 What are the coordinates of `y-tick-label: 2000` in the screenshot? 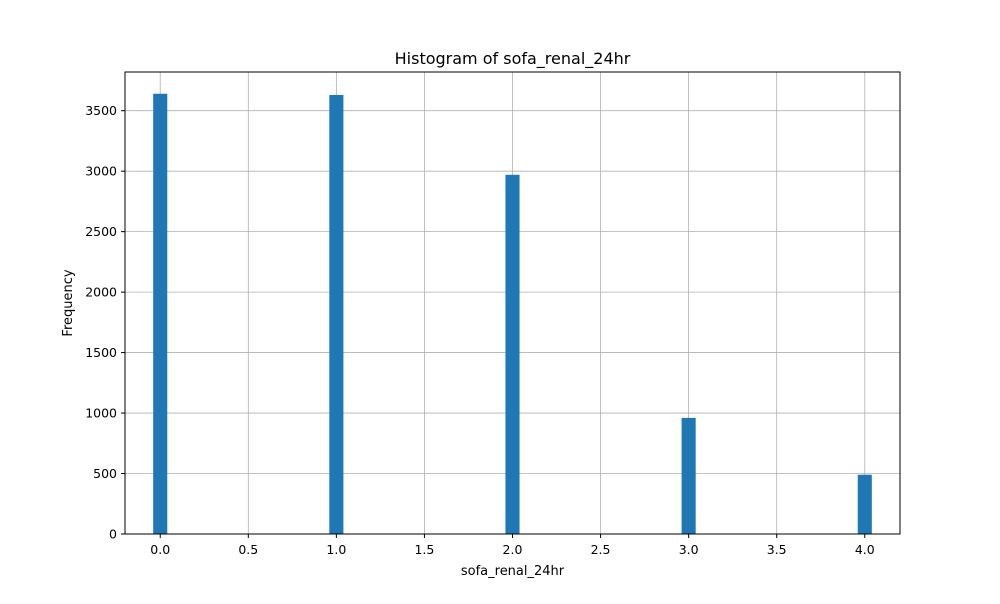 It's located at (101, 292).